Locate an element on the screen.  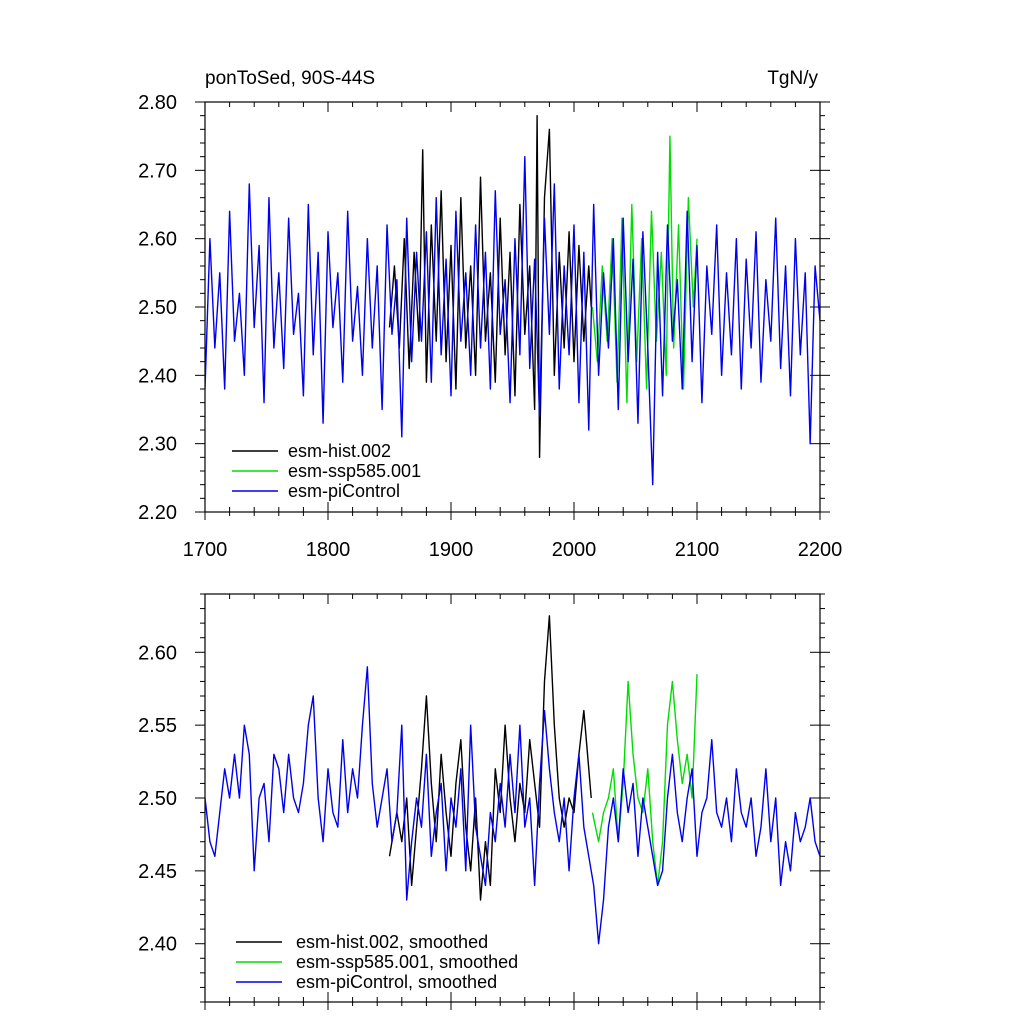
p1-legend-label-2: esm-piControl, smoothed is located at coordinates (396, 982).